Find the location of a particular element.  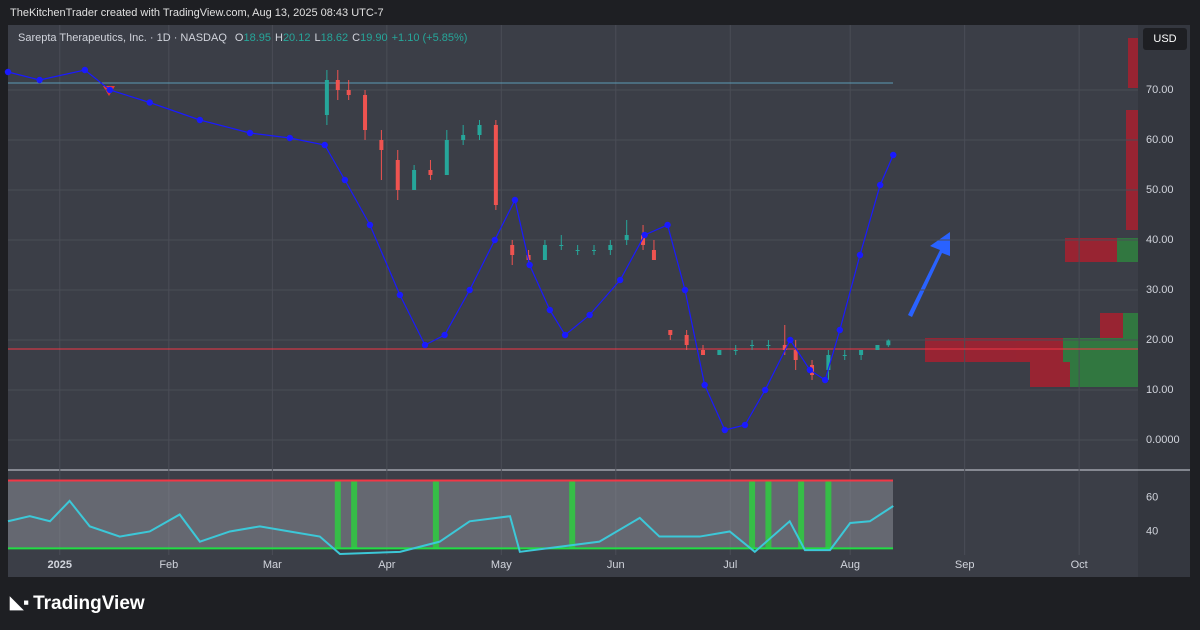

y-tick-label: 70.00 is located at coordinates (1160, 90).